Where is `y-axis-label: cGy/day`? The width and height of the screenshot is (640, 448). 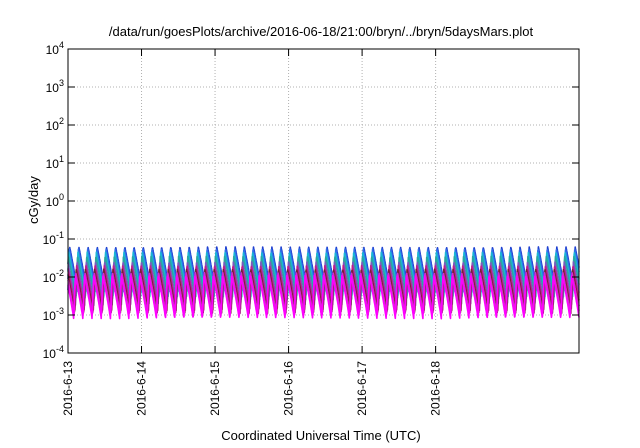 y-axis-label: cGy/day is located at coordinates (33, 200).